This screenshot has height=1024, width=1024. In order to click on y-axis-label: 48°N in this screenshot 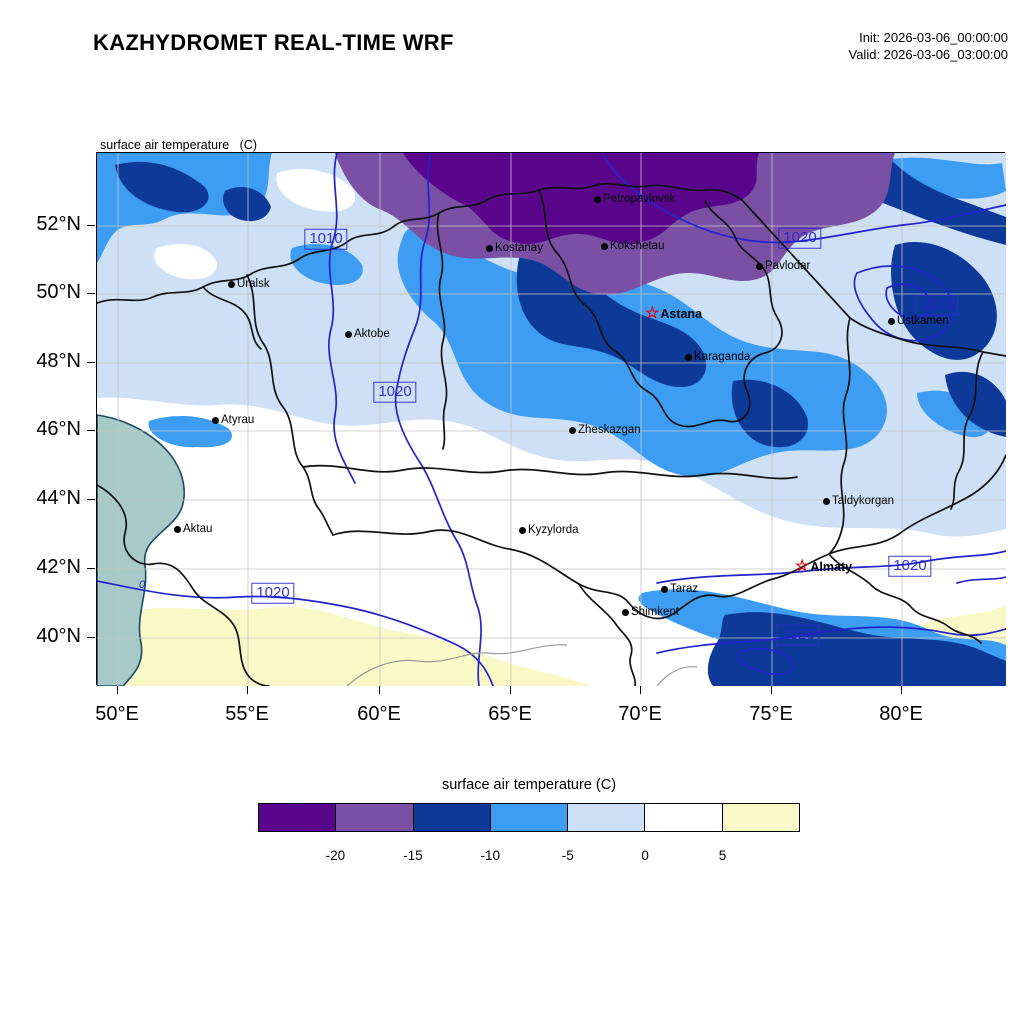, I will do `click(58, 361)`.